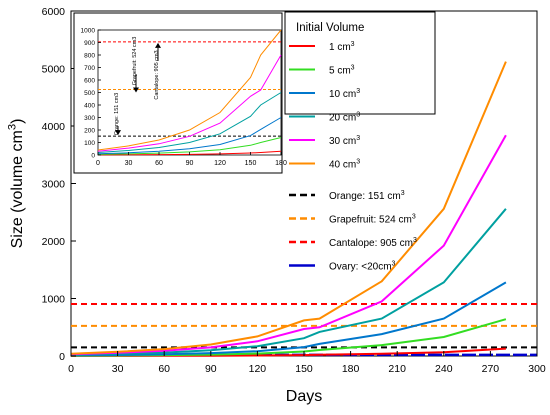 This screenshot has width=550, height=415. I want to click on inset-y-tick-label-10: 1000, so click(88, 31).